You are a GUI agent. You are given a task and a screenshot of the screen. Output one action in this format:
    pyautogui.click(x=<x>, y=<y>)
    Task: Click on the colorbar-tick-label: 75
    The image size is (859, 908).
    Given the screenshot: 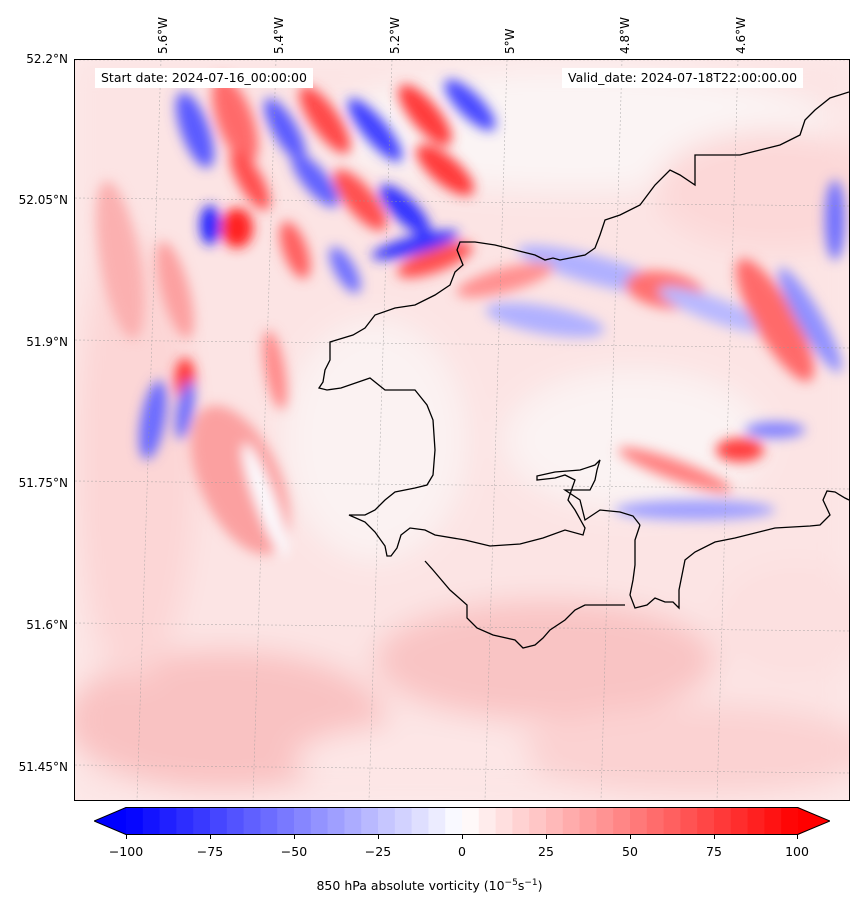 What is the action you would take?
    pyautogui.click(x=714, y=851)
    